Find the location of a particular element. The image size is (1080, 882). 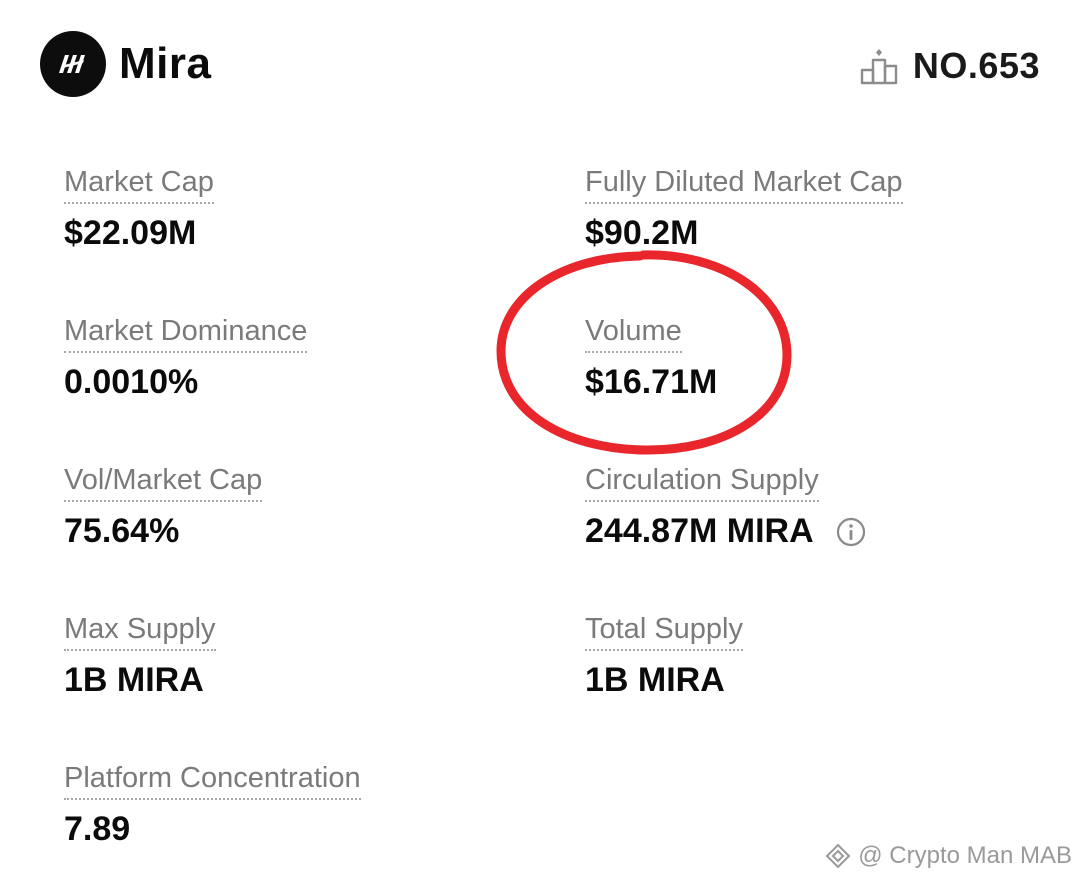

rank-number: NO.653 is located at coordinates (976, 65).